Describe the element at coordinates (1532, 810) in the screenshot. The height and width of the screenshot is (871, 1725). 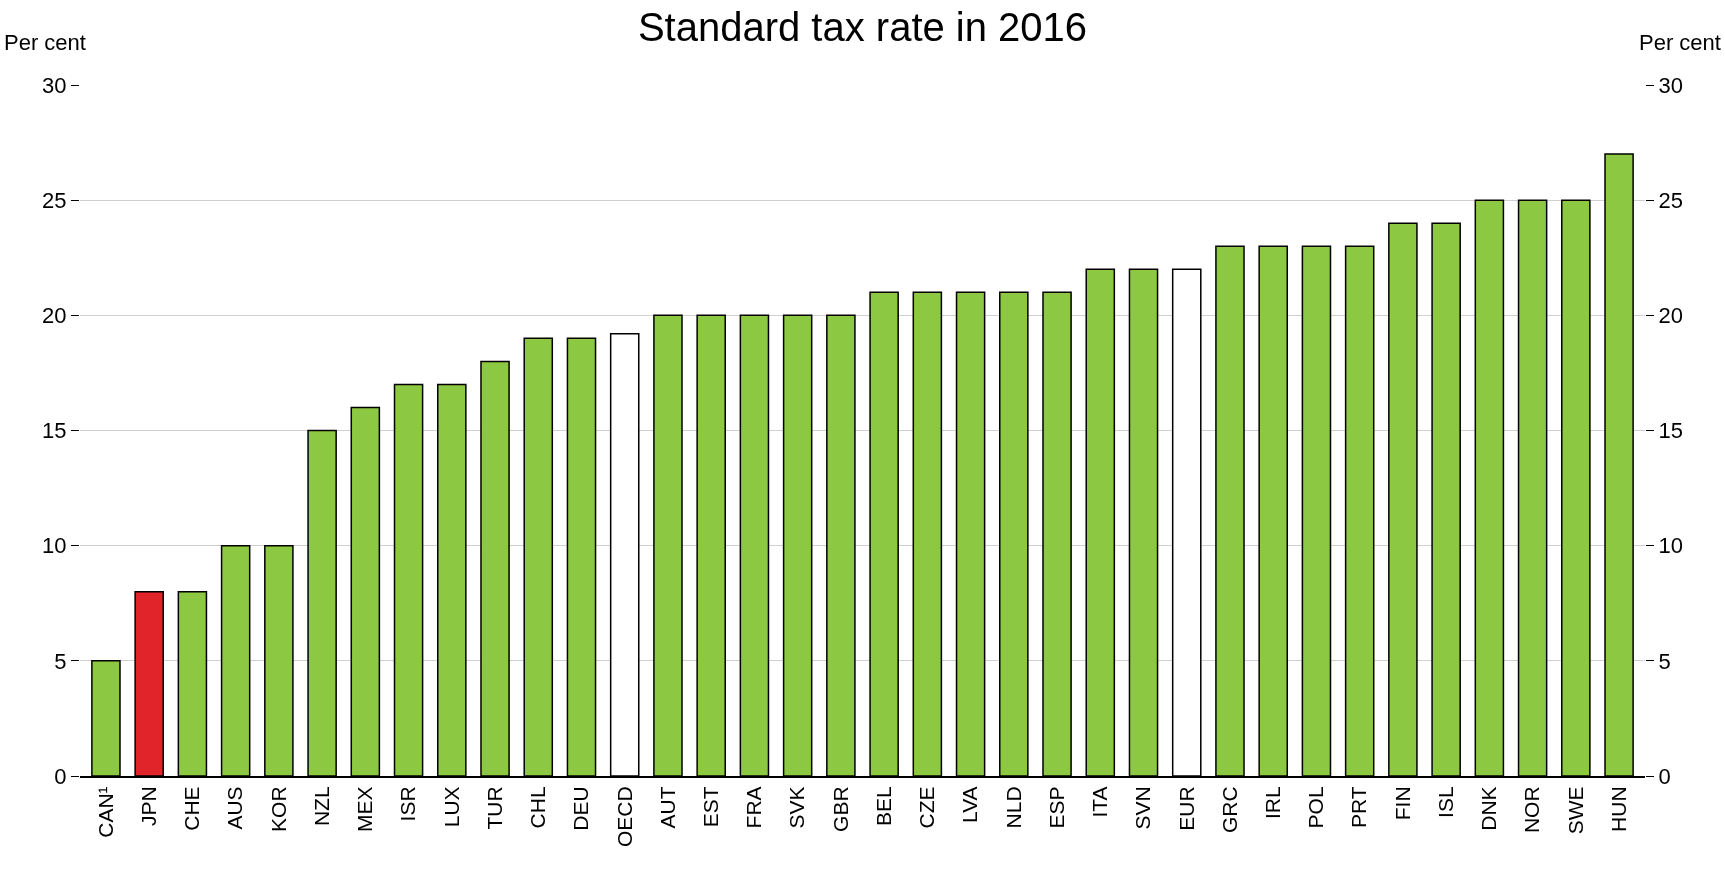
I see `x-tick-label: NOR` at that location.